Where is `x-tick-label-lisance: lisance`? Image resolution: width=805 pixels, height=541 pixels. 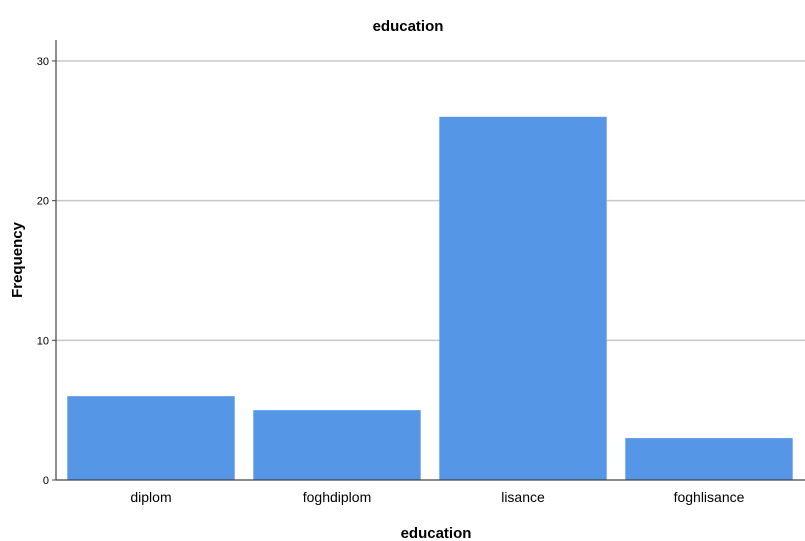 x-tick-label-lisance: lisance is located at coordinates (523, 497).